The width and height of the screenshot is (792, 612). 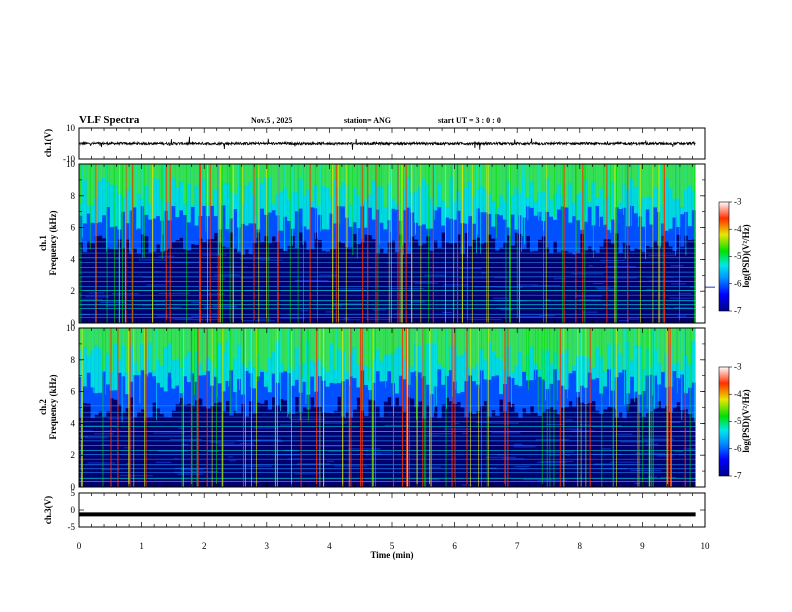 I want to click on ch1-waveform-panel: 10 -10 ch.1(V), so click(x=374, y=143).